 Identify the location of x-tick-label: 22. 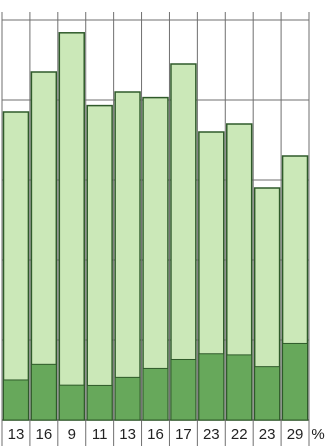
(239, 434).